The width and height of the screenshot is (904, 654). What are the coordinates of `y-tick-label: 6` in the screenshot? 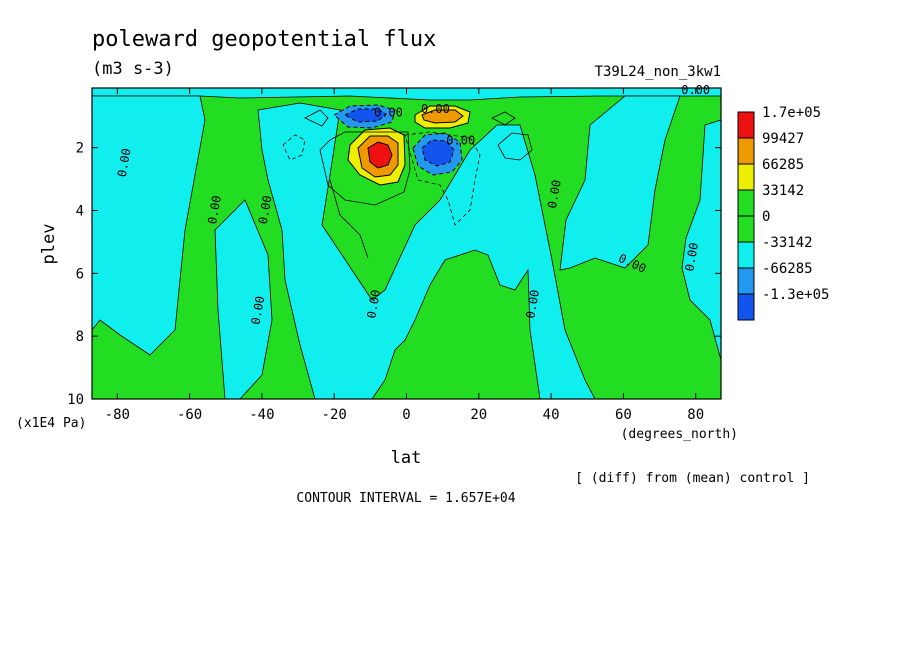 It's located at (80, 274).